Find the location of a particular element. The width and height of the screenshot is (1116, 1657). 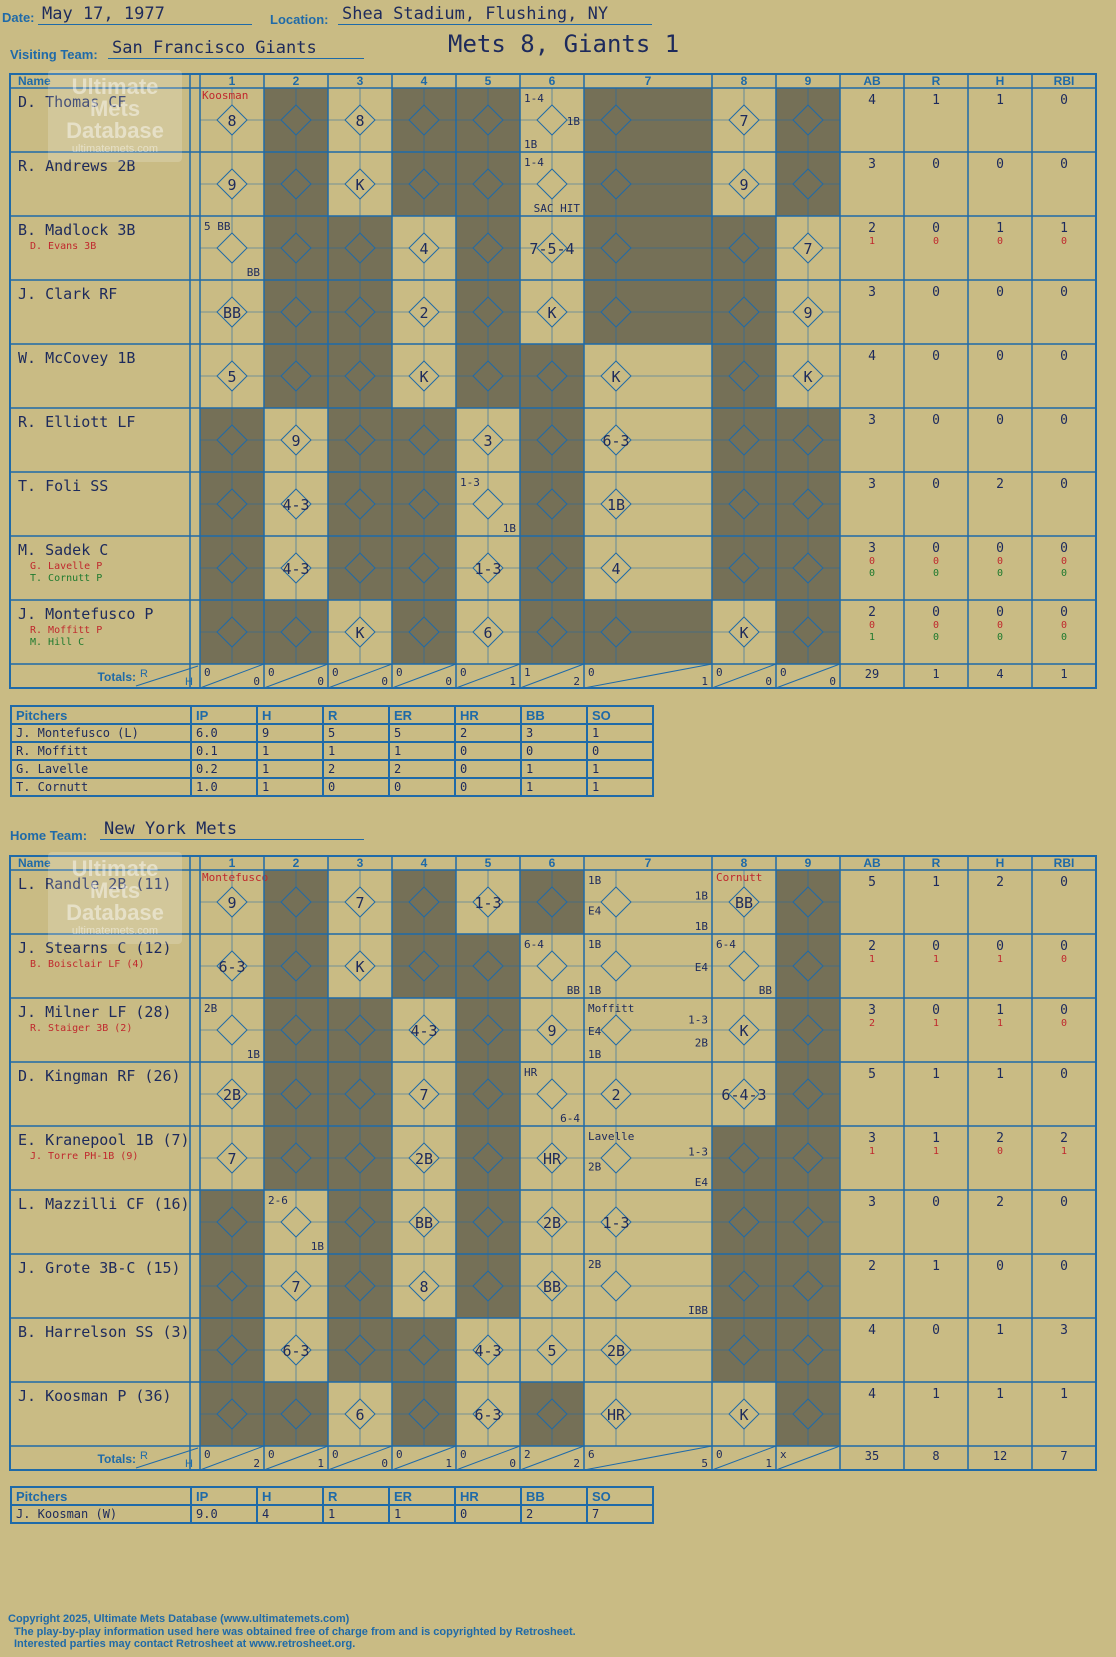

game-location: Shea Stadium, Flushing, NY is located at coordinates (495, 14).